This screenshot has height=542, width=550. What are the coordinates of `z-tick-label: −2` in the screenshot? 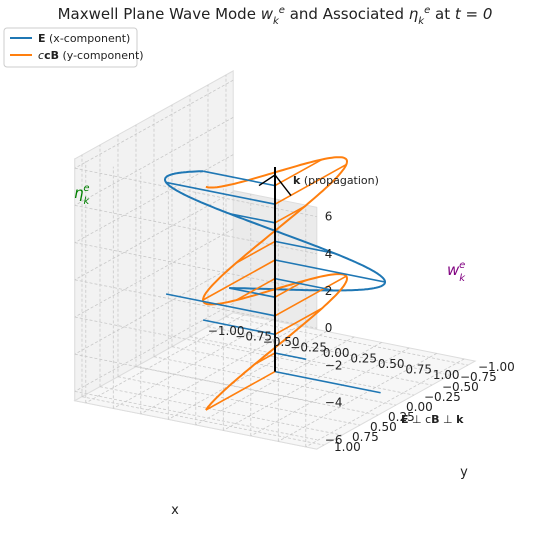 It's located at (334, 365).